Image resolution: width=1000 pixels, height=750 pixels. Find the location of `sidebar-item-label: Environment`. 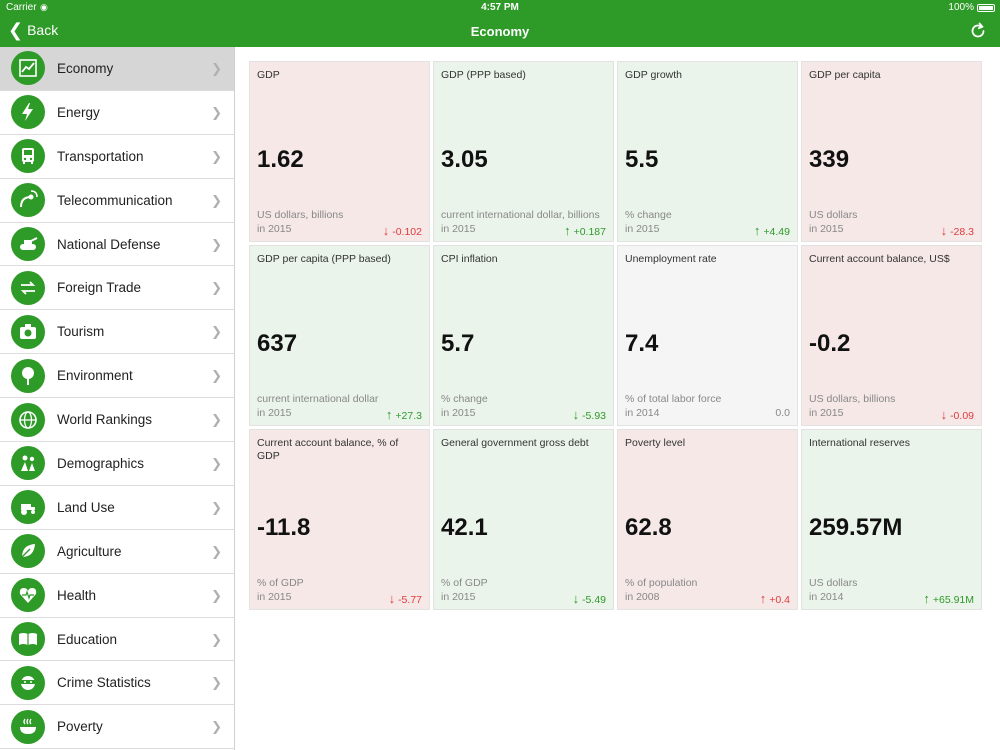

sidebar-item-label: Environment is located at coordinates (95, 376).